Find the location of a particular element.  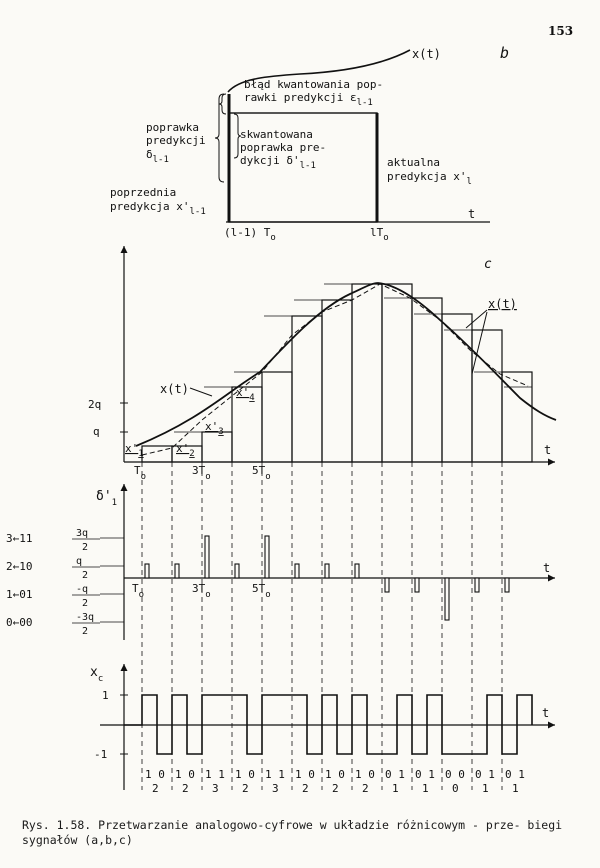

panel-b-current-label: aktualna predykcja x'l is located at coordinates (429, 171).